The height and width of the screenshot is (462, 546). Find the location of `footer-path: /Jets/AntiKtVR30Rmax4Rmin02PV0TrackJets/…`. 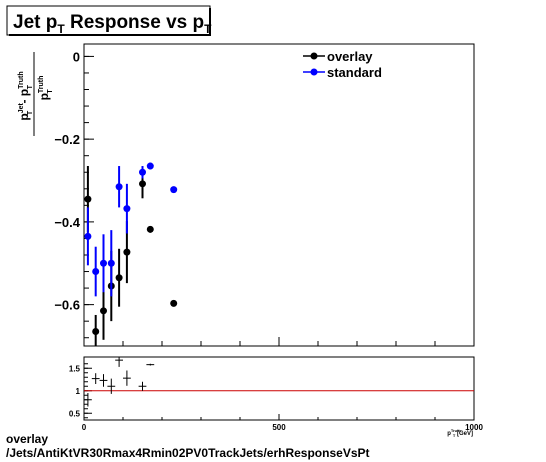

footer-path: /Jets/AntiKtVR30Rmax4Rmin02PV0TrackJets/… is located at coordinates (188, 453).